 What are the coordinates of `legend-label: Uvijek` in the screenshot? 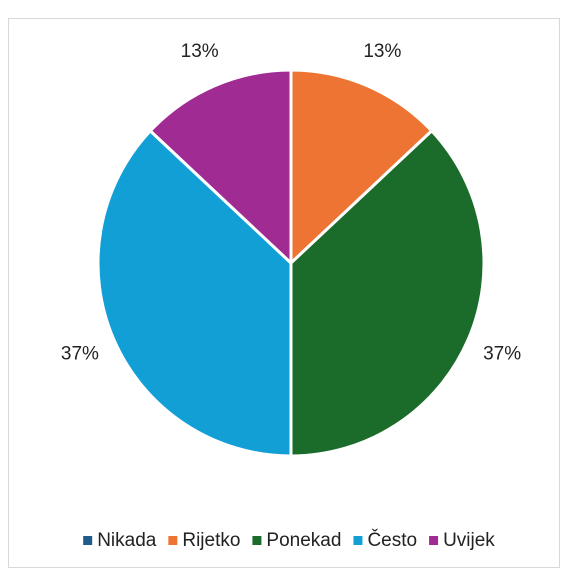 It's located at (469, 540).